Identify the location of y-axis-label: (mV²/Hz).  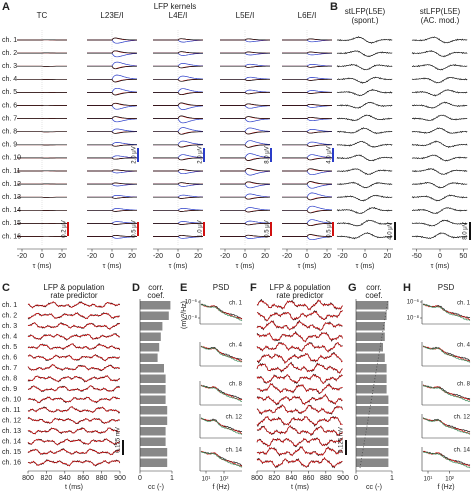
(184, 315).